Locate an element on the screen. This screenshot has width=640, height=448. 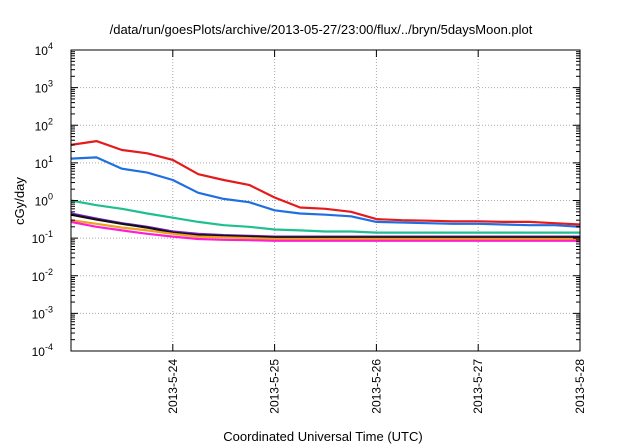
y-tick-label: 10⁰ is located at coordinates (44, 200).